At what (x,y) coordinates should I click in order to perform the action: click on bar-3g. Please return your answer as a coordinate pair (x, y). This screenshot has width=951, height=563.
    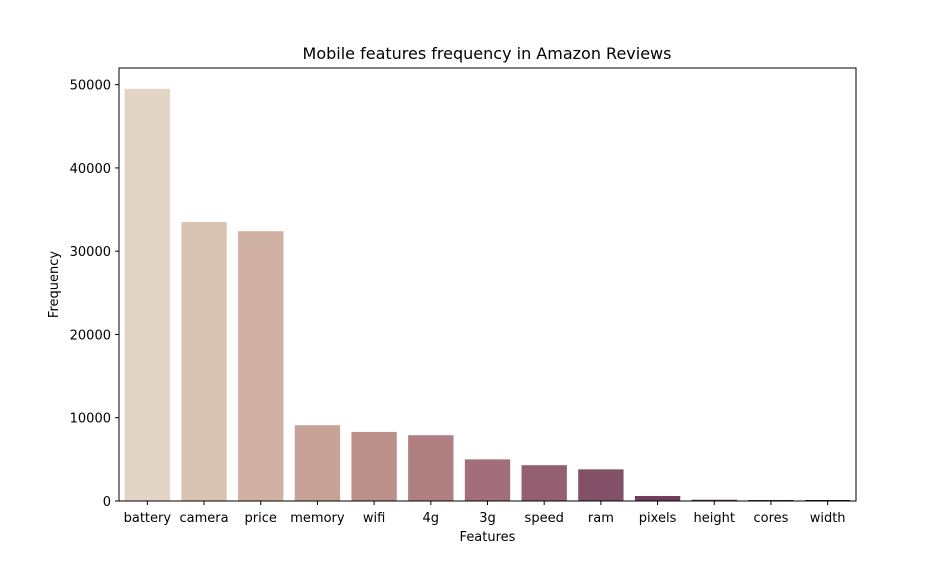
    Looking at the image, I should click on (487, 480).